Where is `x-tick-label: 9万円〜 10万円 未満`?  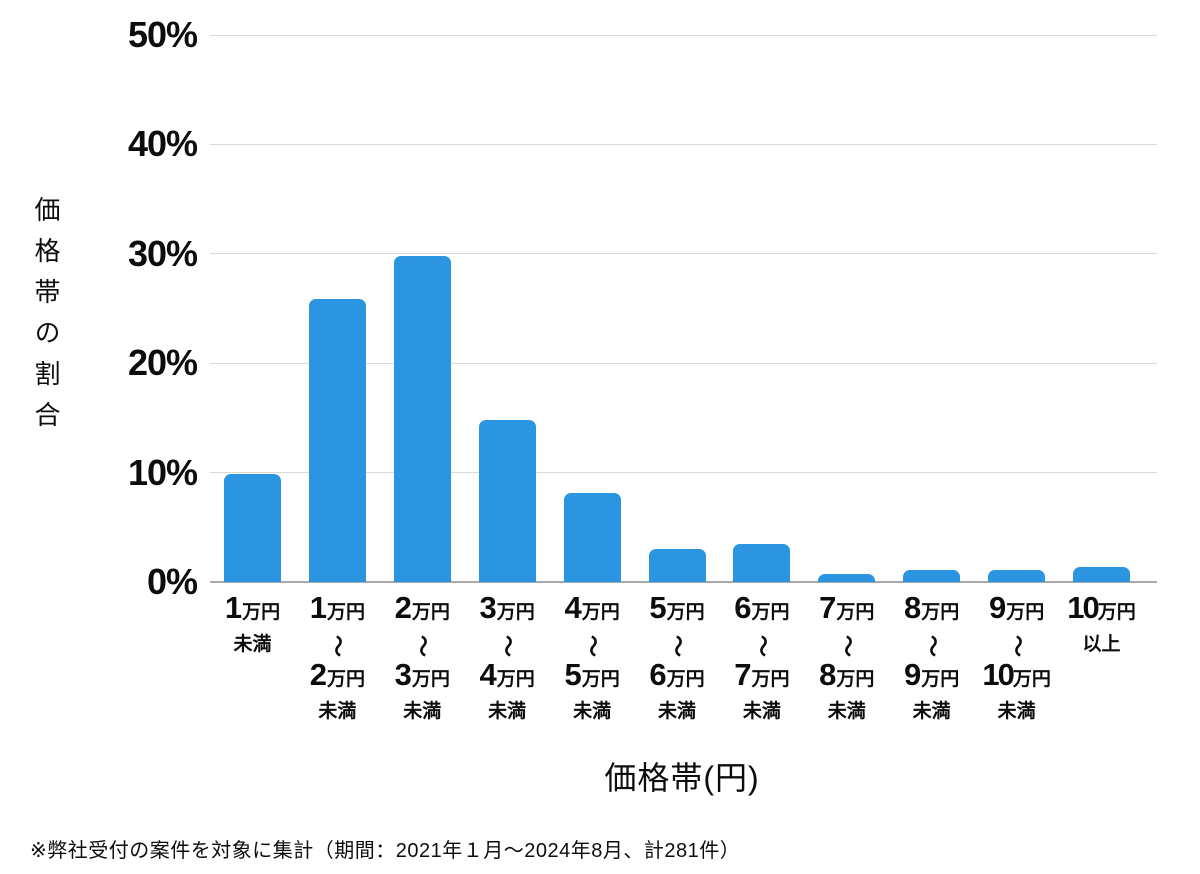
x-tick-label: 9万円〜 10万円 未満 is located at coordinates (1016, 656).